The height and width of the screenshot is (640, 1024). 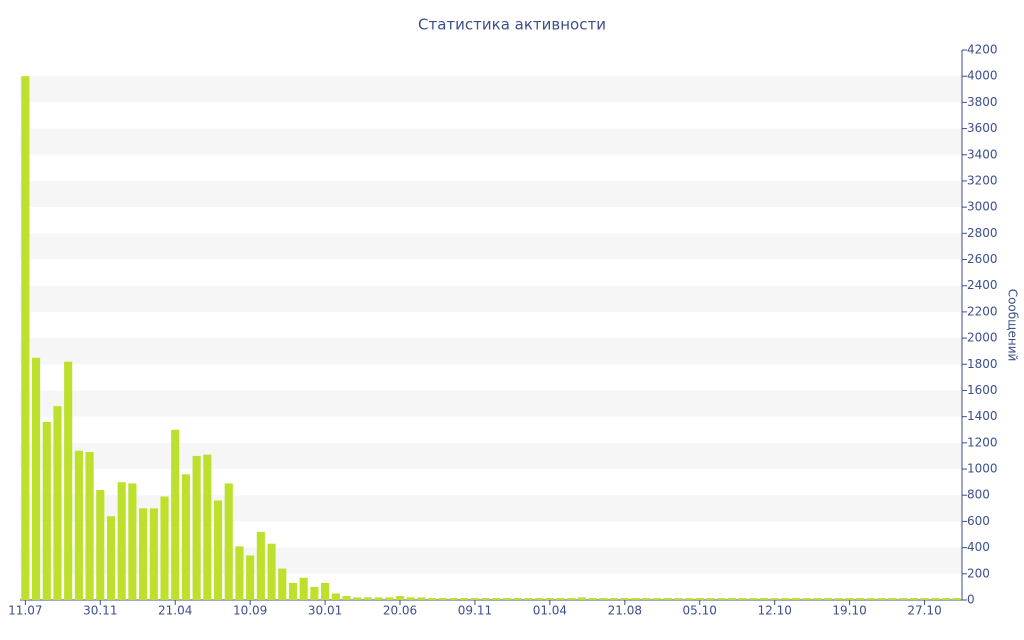 I want to click on y-tick-label: 600, so click(x=978, y=521).